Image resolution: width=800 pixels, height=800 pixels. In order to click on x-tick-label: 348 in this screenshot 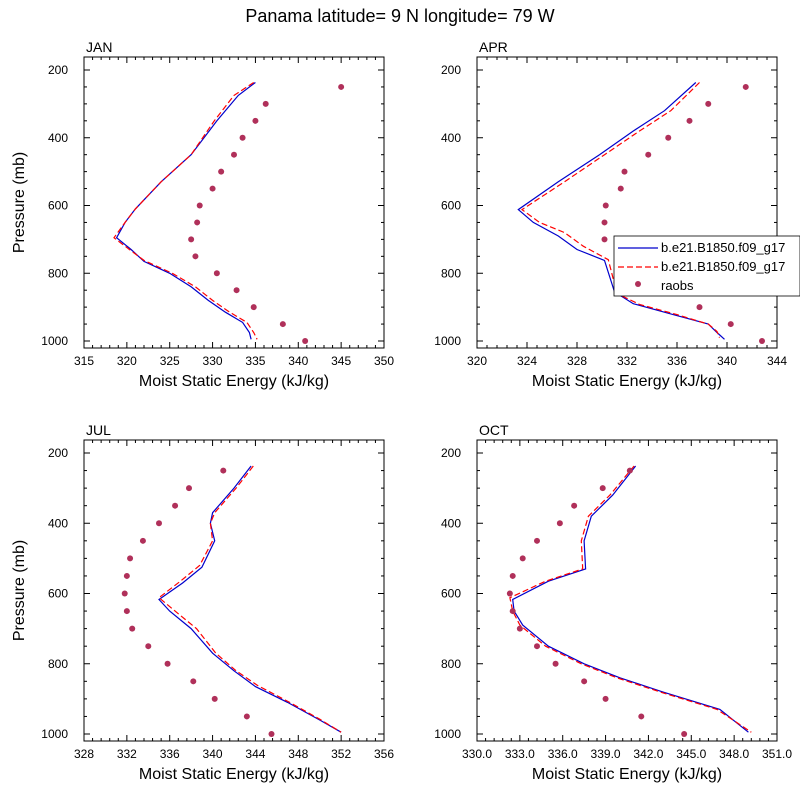, I will do `click(298, 754)`.